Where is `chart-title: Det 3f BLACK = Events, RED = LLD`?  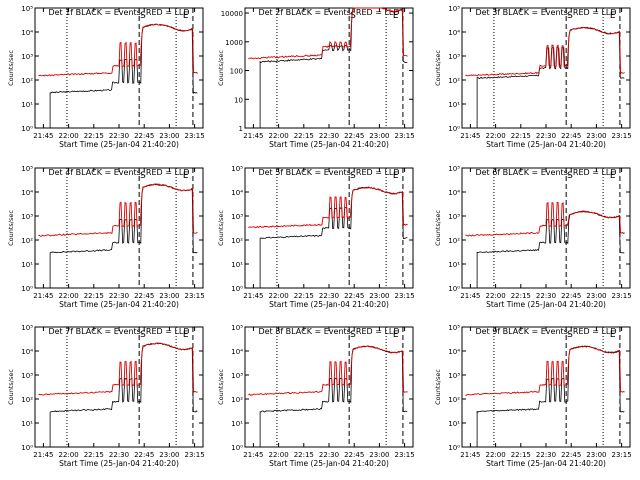
chart-title: Det 3f BLACK = Events, RED = LLD is located at coordinates (545, 12).